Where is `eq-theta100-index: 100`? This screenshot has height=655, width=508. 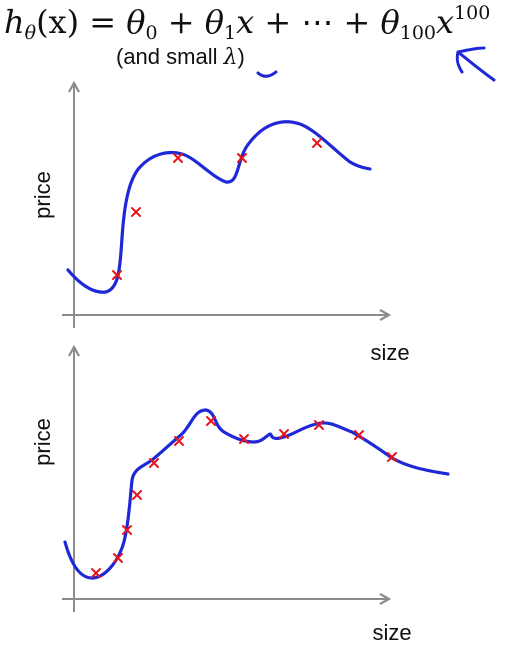 eq-theta100-index: 100 is located at coordinates (417, 33).